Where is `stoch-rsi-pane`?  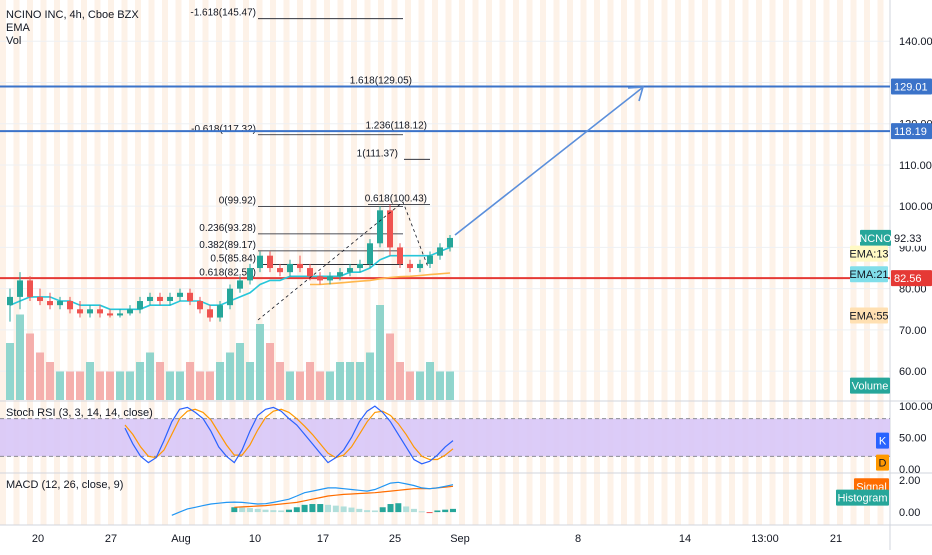
stoch-rsi-pane is located at coordinates (445, 435).